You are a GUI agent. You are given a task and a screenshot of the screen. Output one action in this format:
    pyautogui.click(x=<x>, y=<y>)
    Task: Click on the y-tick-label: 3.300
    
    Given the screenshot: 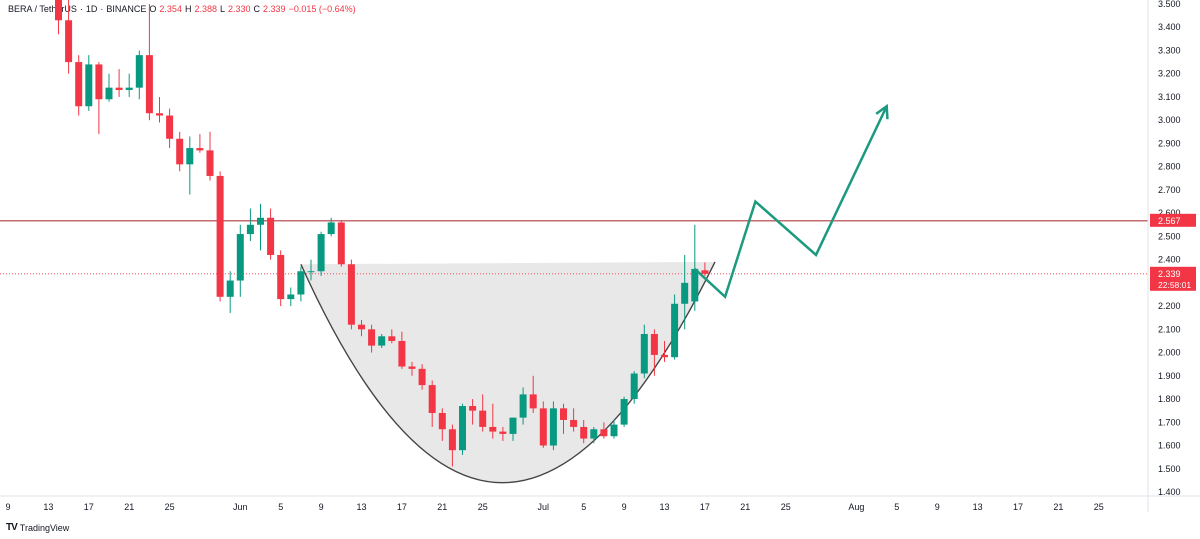 What is the action you would take?
    pyautogui.click(x=1169, y=50)
    